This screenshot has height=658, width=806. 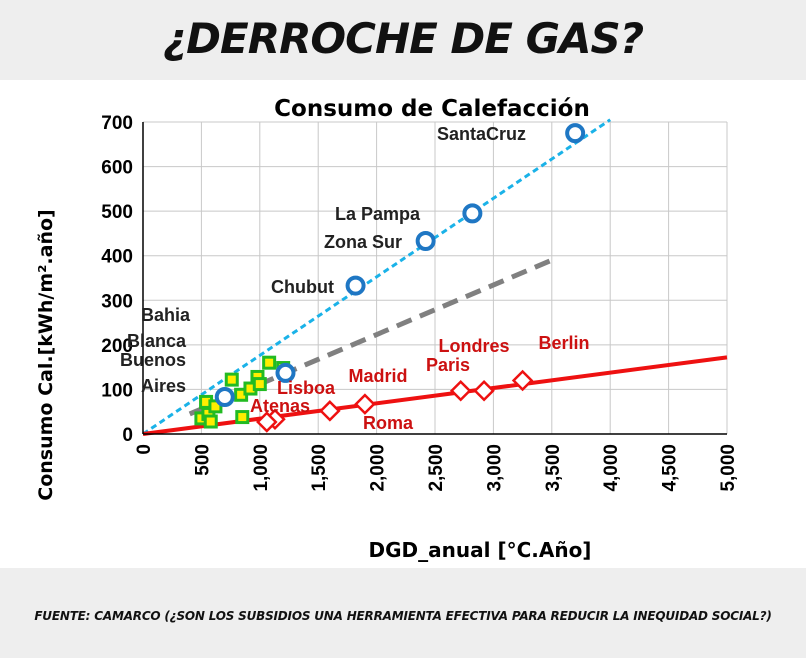 What do you see at coordinates (448, 365) in the screenshot?
I see `red-point-label: Paris` at bounding box center [448, 365].